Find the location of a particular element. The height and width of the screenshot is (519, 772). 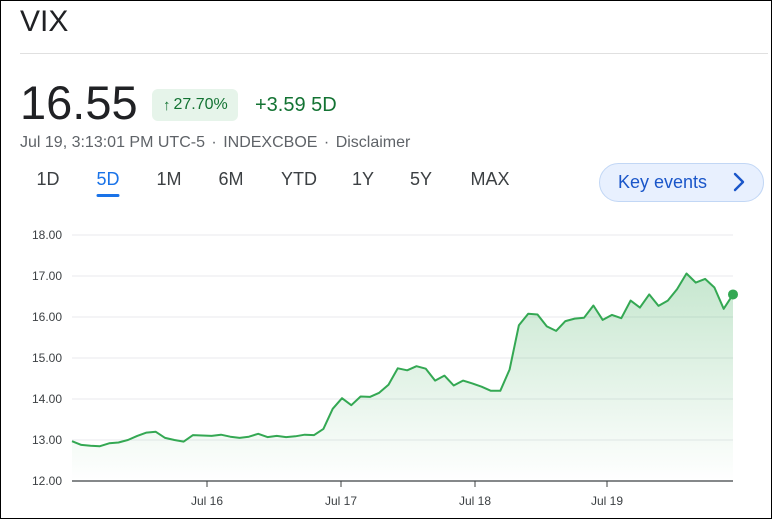

range-tab-1y: 1Y is located at coordinates (363, 179).